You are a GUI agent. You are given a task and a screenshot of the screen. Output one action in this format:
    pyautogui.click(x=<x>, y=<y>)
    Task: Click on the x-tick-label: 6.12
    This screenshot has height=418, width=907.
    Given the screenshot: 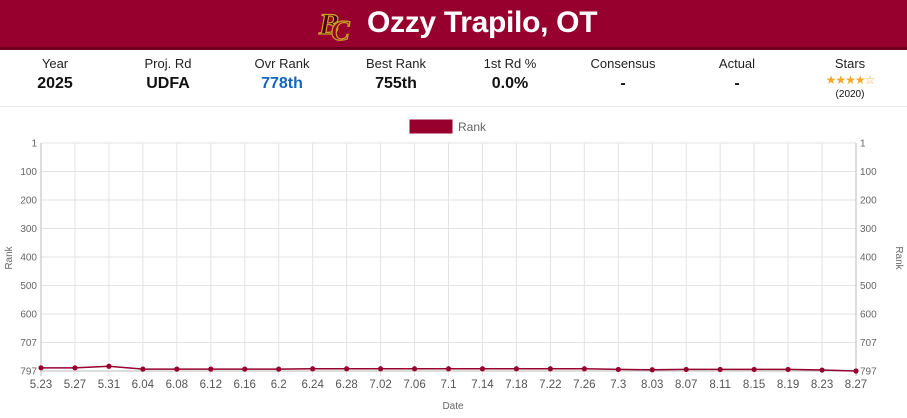 What is the action you would take?
    pyautogui.click(x=211, y=385)
    